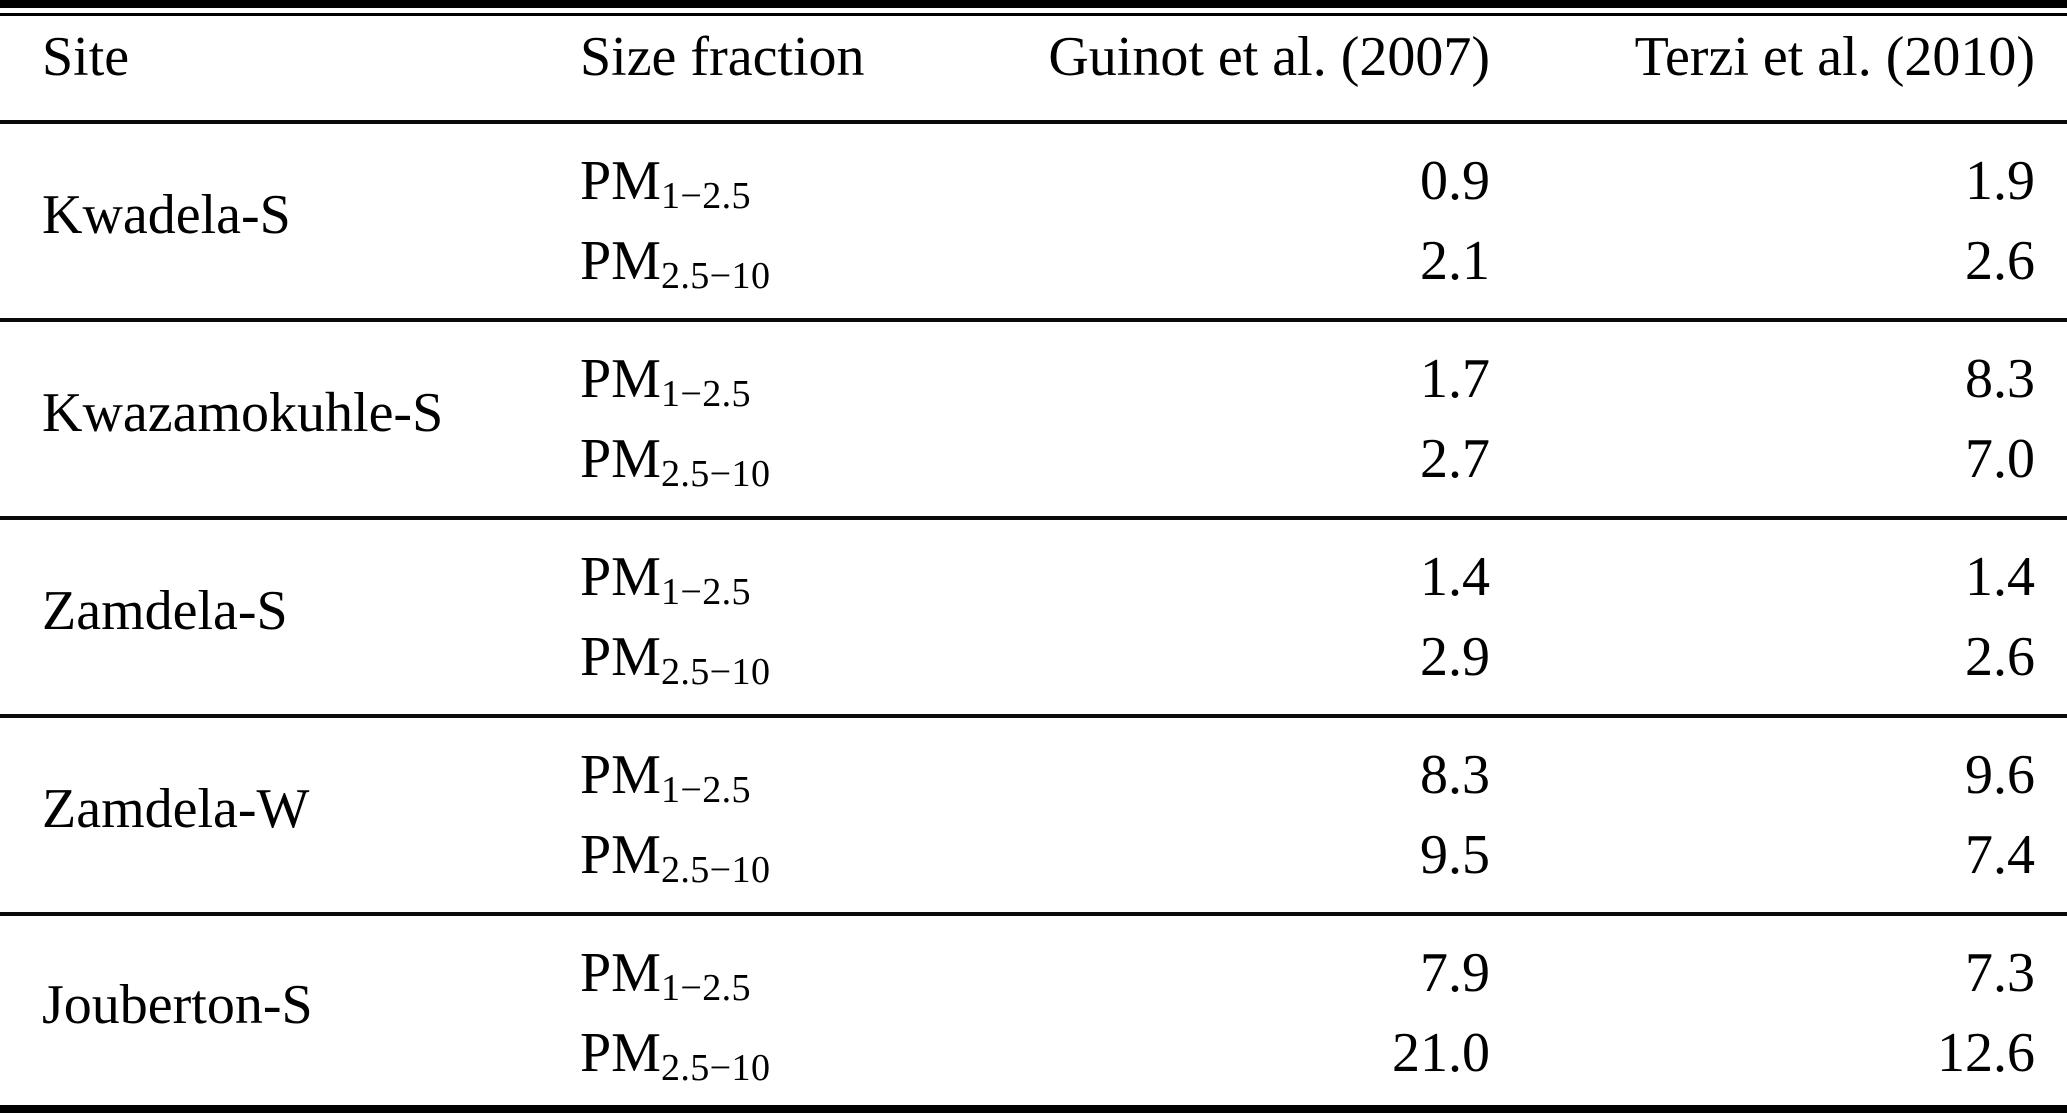  I want to click on terzi-values-cell: 8.3 7.0, so click(1762, 419).